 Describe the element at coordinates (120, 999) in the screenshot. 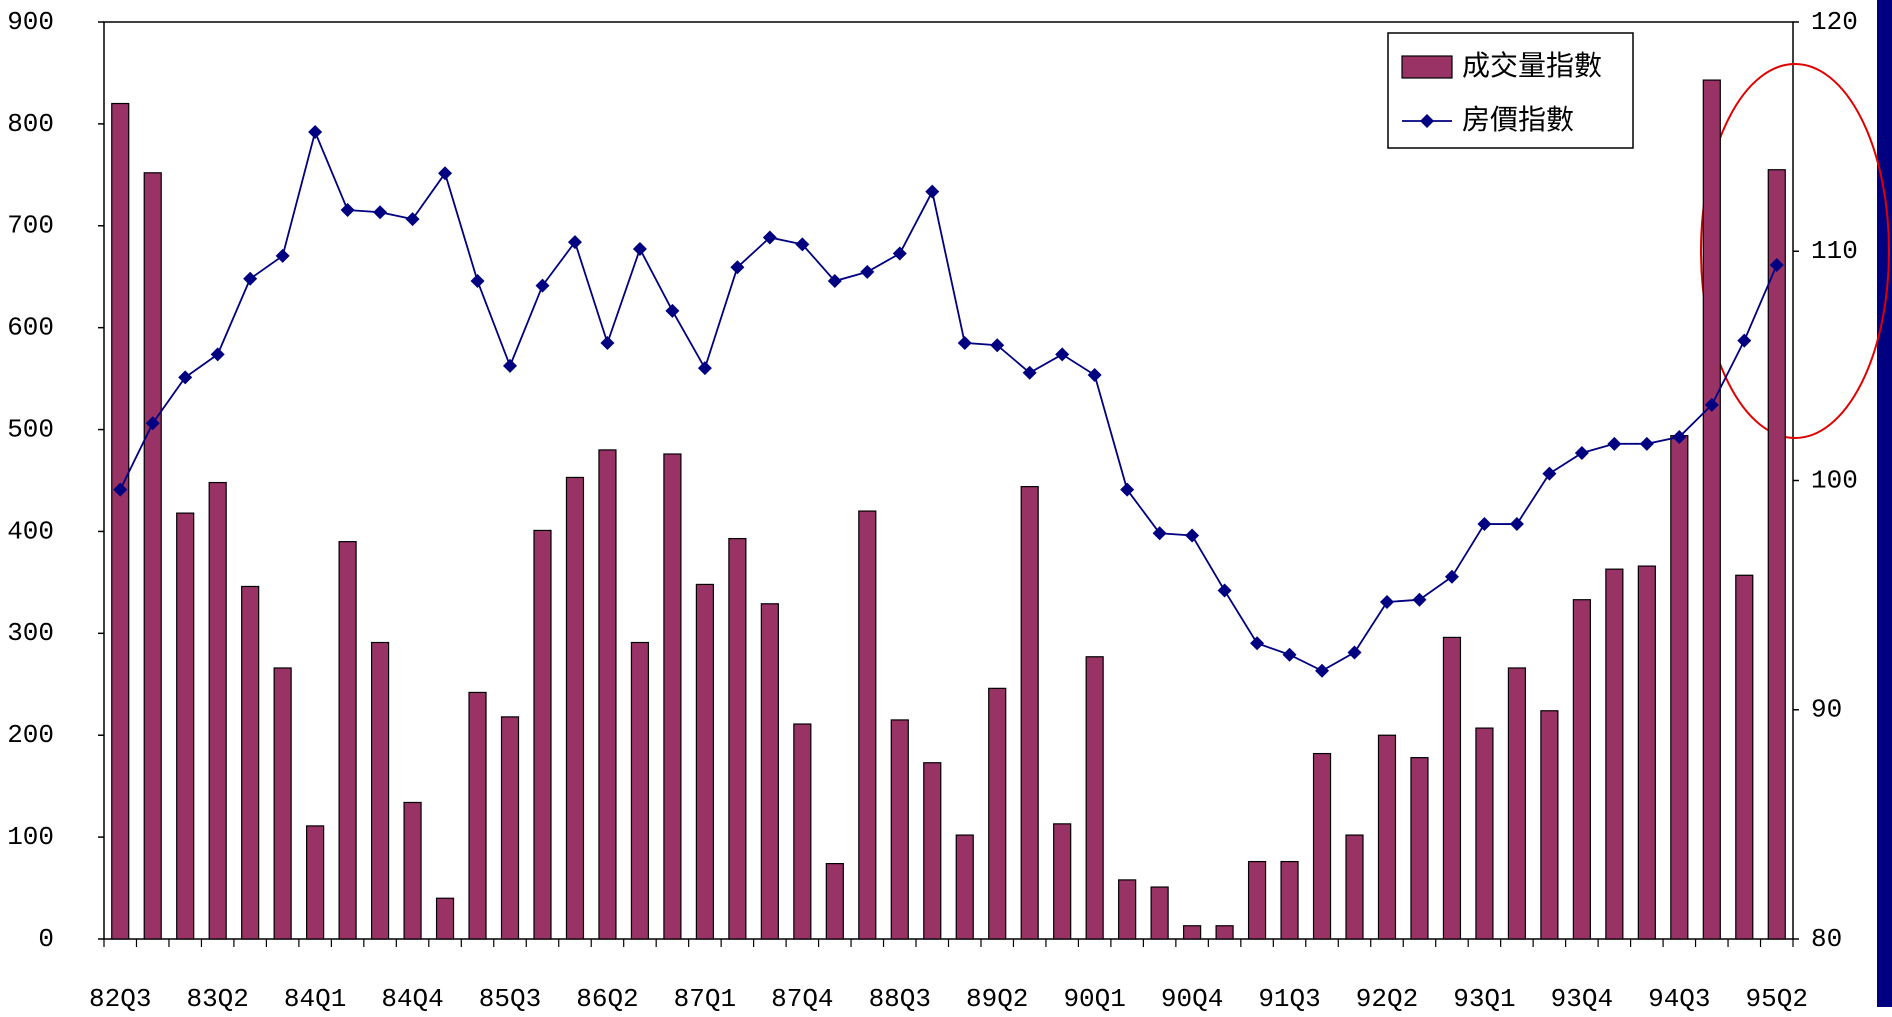

I see `x-tick-label: 82Q3` at that location.